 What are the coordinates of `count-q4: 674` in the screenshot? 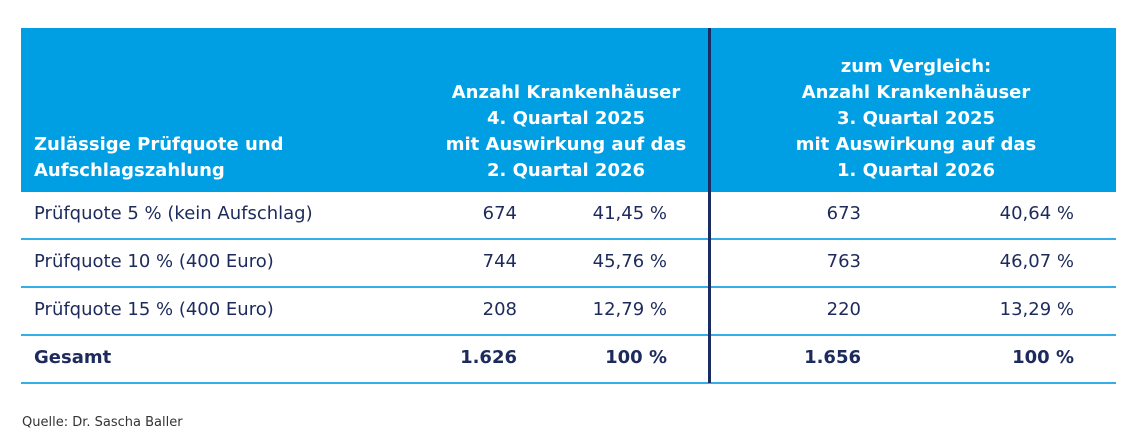 It's located at (499, 213).